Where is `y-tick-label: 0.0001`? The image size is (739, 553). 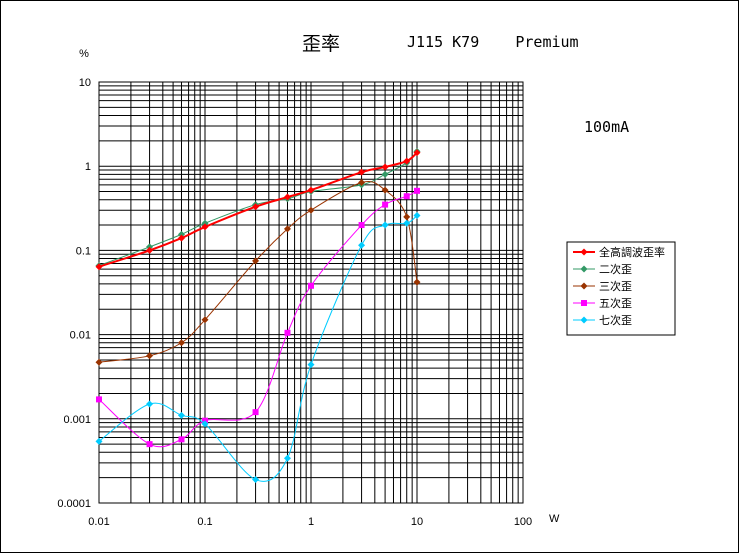
y-tick-label: 0.0001 is located at coordinates (74, 504).